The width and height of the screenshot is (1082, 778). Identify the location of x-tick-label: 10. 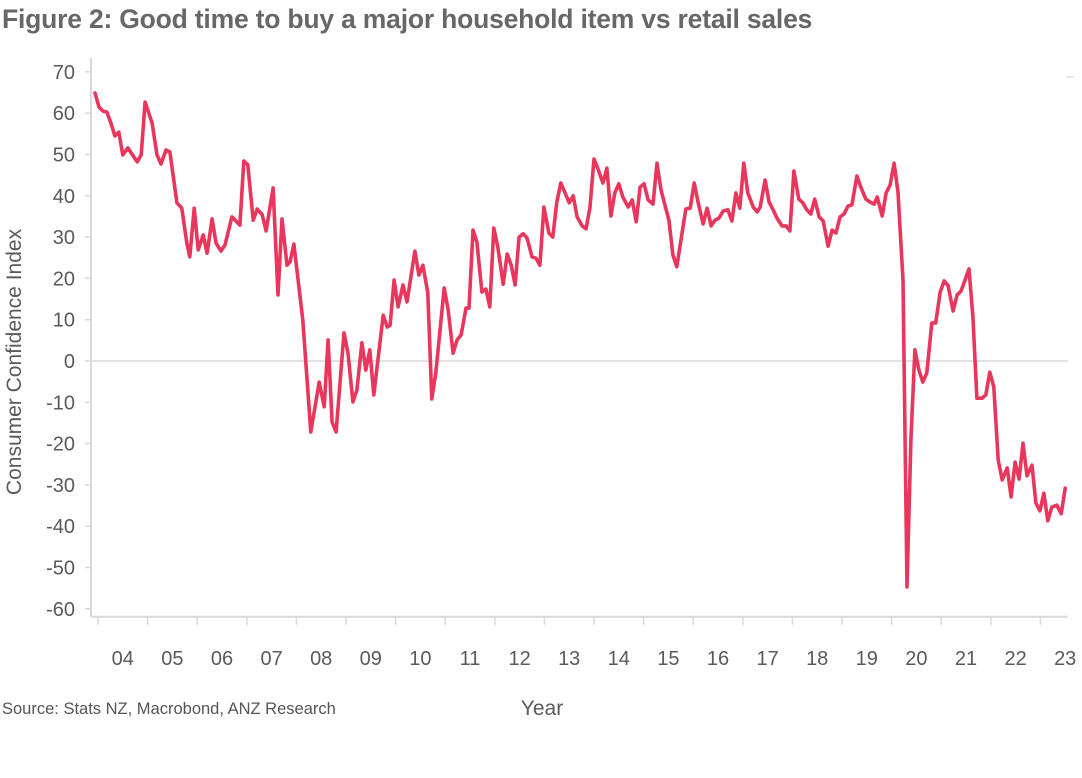
(420, 659).